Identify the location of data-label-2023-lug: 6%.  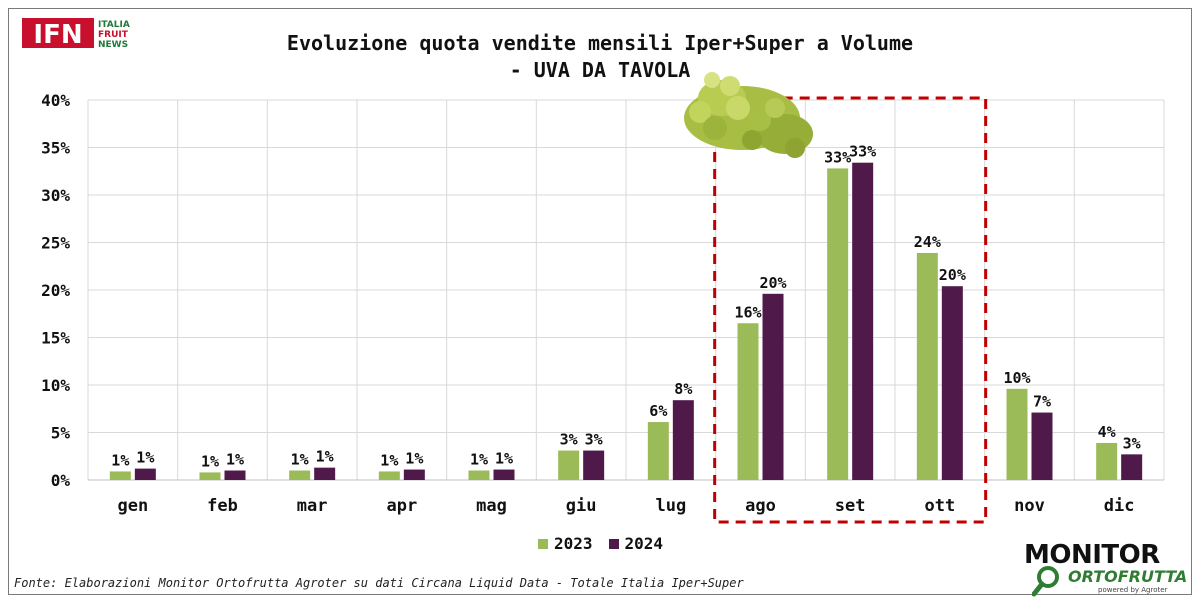
(658, 411).